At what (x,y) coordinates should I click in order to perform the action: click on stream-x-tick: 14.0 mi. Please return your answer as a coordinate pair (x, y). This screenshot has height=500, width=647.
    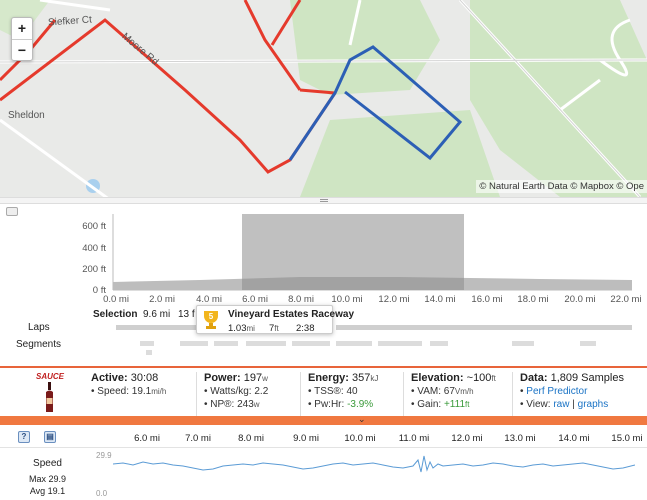
    Looking at the image, I should click on (574, 438).